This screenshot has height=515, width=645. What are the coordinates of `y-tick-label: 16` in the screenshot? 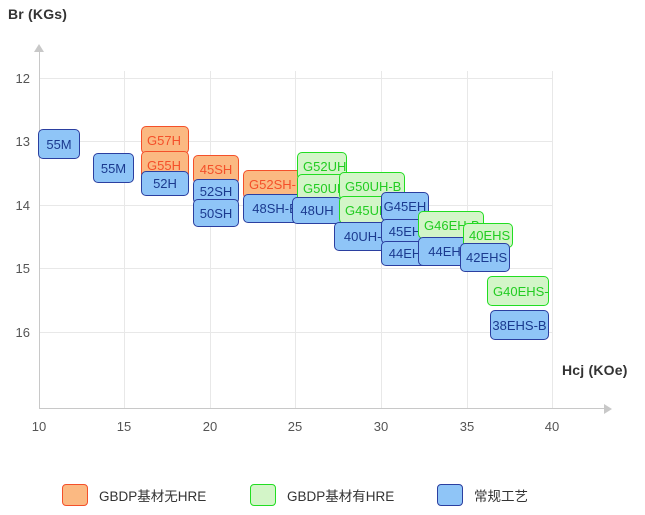 It's located at (22, 332).